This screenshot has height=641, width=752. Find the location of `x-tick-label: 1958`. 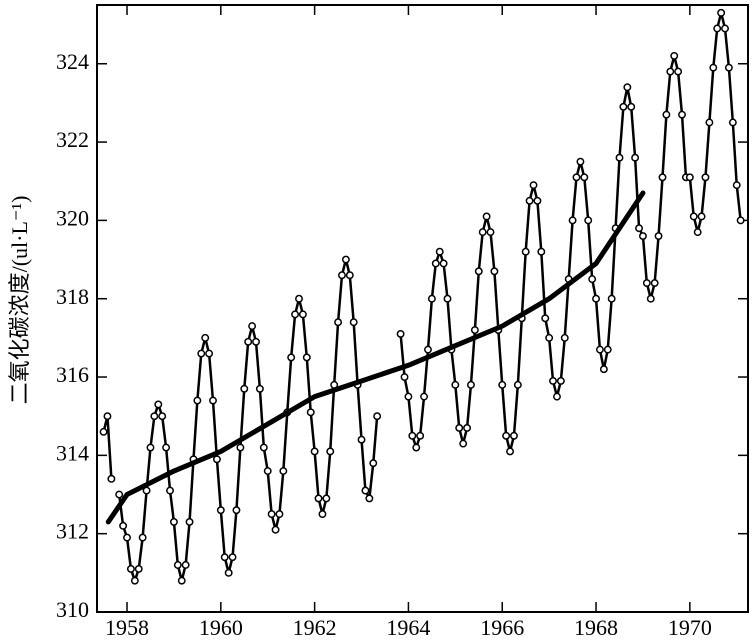

x-tick-label: 1958 is located at coordinates (127, 627).